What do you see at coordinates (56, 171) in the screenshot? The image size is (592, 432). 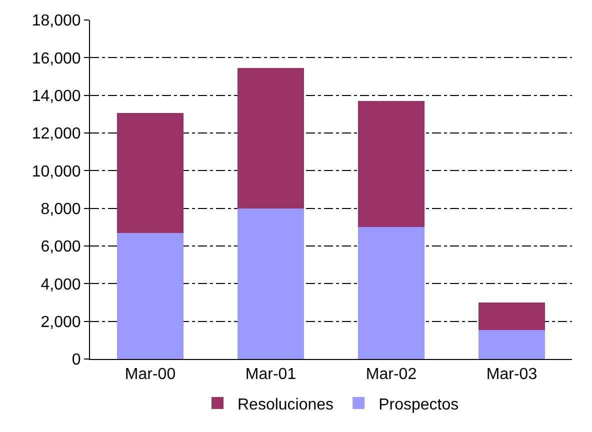 I see `y-tick-label: 10,000` at bounding box center [56, 171].